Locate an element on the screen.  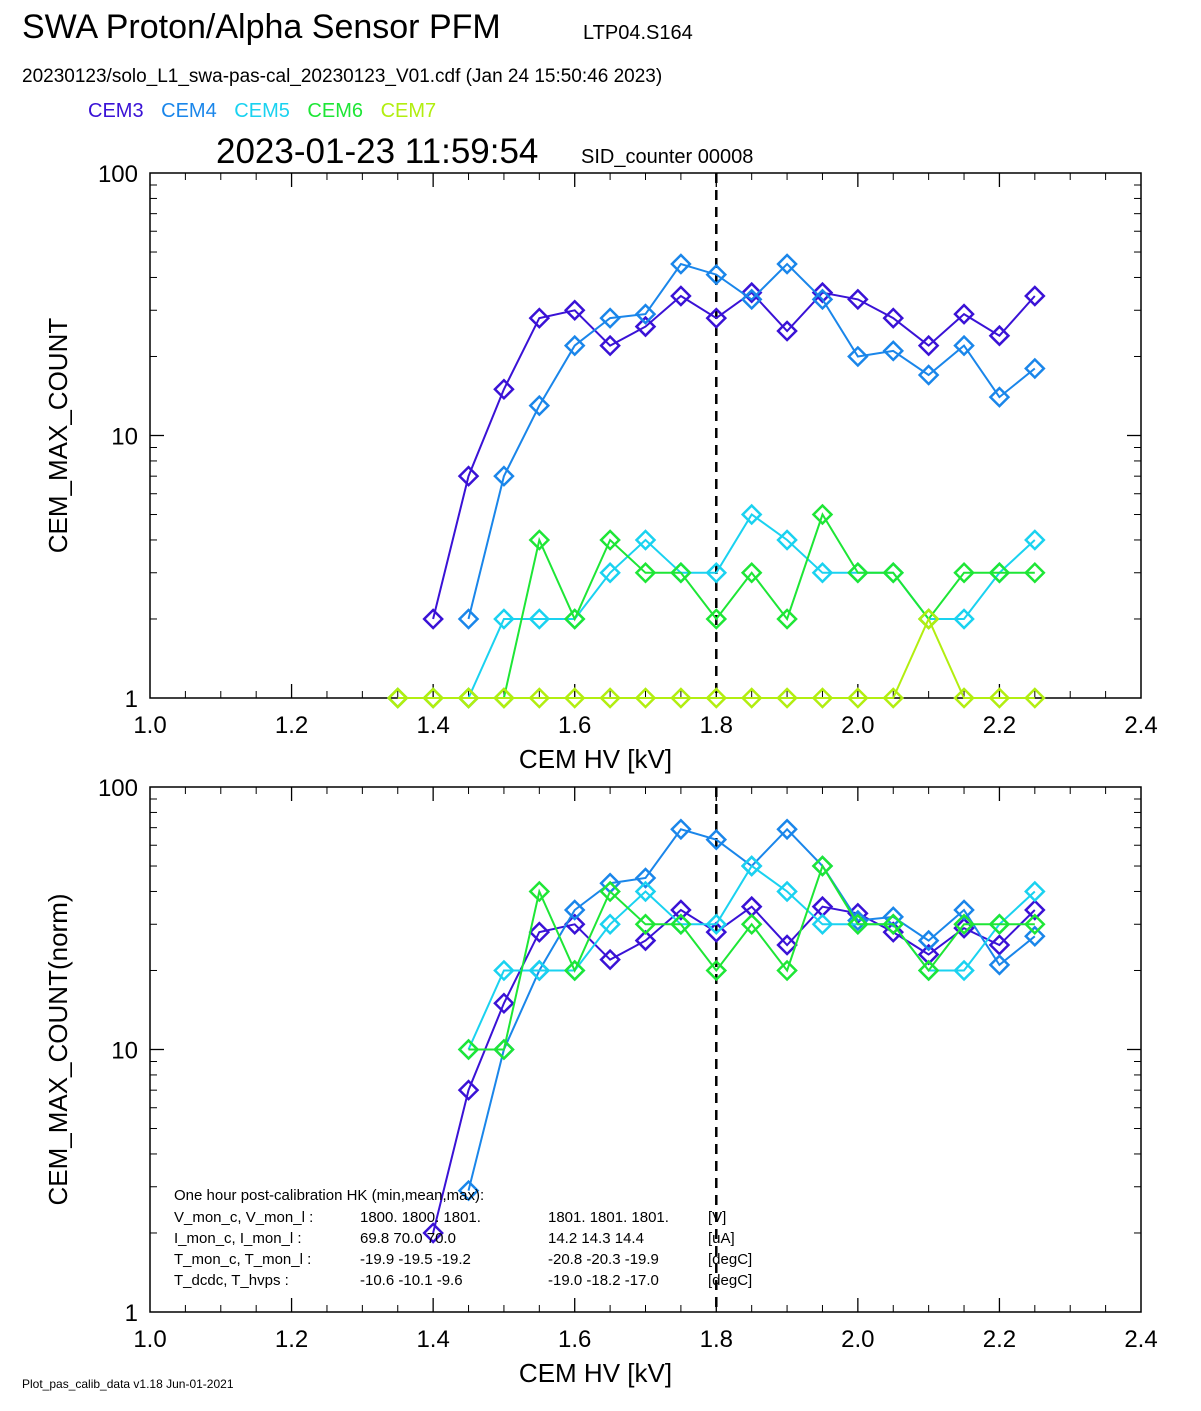
x-tick-label: 1.0 is located at coordinates (149, 725).